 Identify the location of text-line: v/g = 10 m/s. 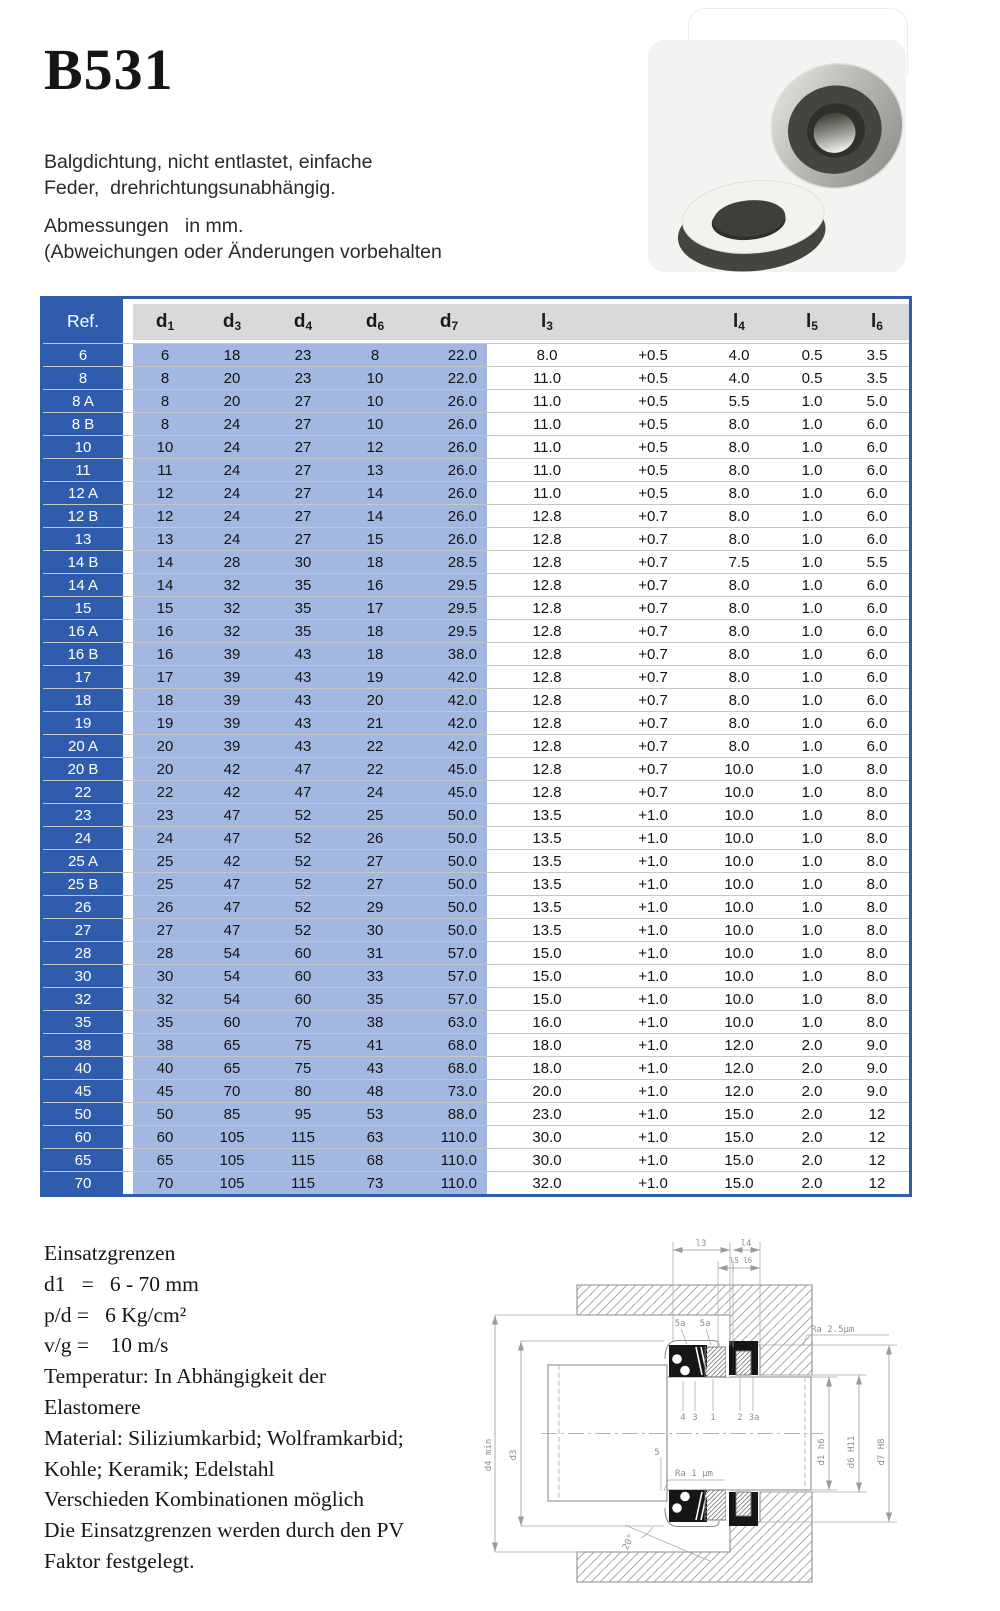
(106, 1345).